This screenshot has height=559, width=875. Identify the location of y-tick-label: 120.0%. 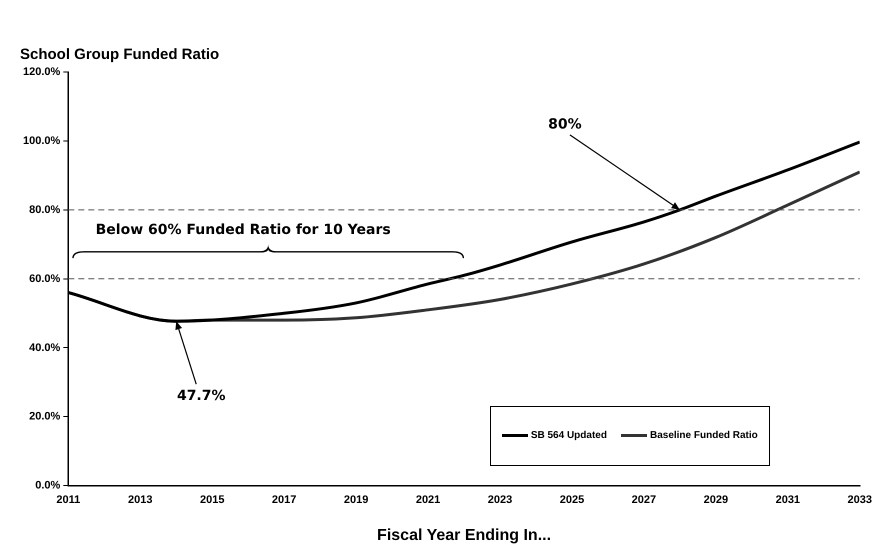
(41, 72).